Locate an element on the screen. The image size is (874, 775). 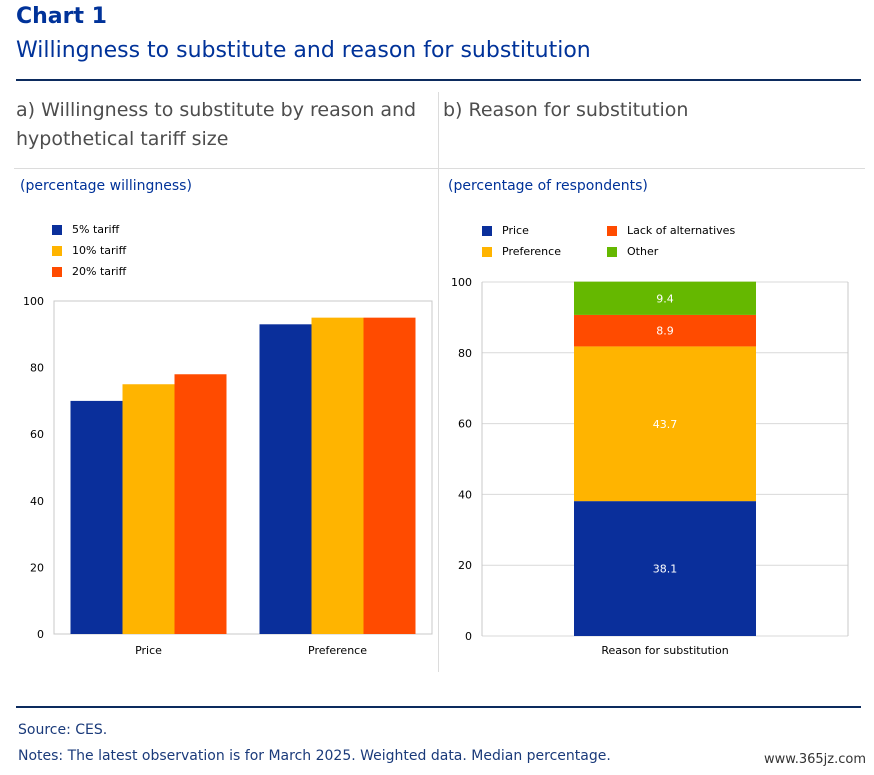
chart-number: Chart 1 is located at coordinates (61, 16).